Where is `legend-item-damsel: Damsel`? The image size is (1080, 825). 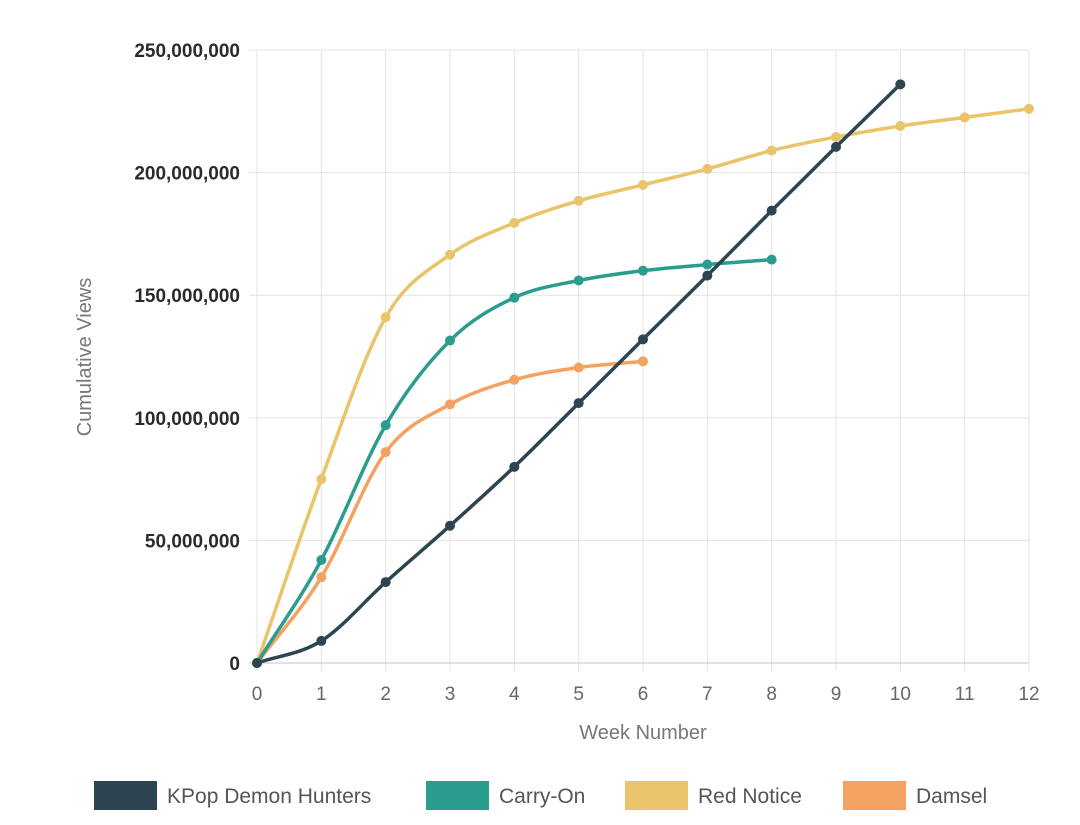 legend-item-damsel: Damsel is located at coordinates (915, 795).